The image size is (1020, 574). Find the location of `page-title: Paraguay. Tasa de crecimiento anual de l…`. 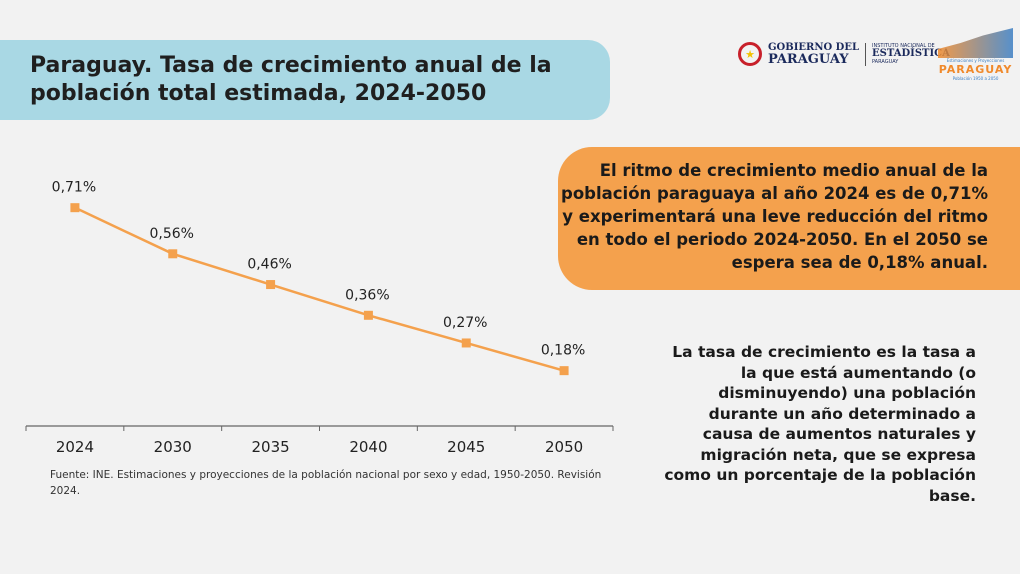

page-title: Paraguay. Tasa de crecimiento anual de l… is located at coordinates (291, 79).